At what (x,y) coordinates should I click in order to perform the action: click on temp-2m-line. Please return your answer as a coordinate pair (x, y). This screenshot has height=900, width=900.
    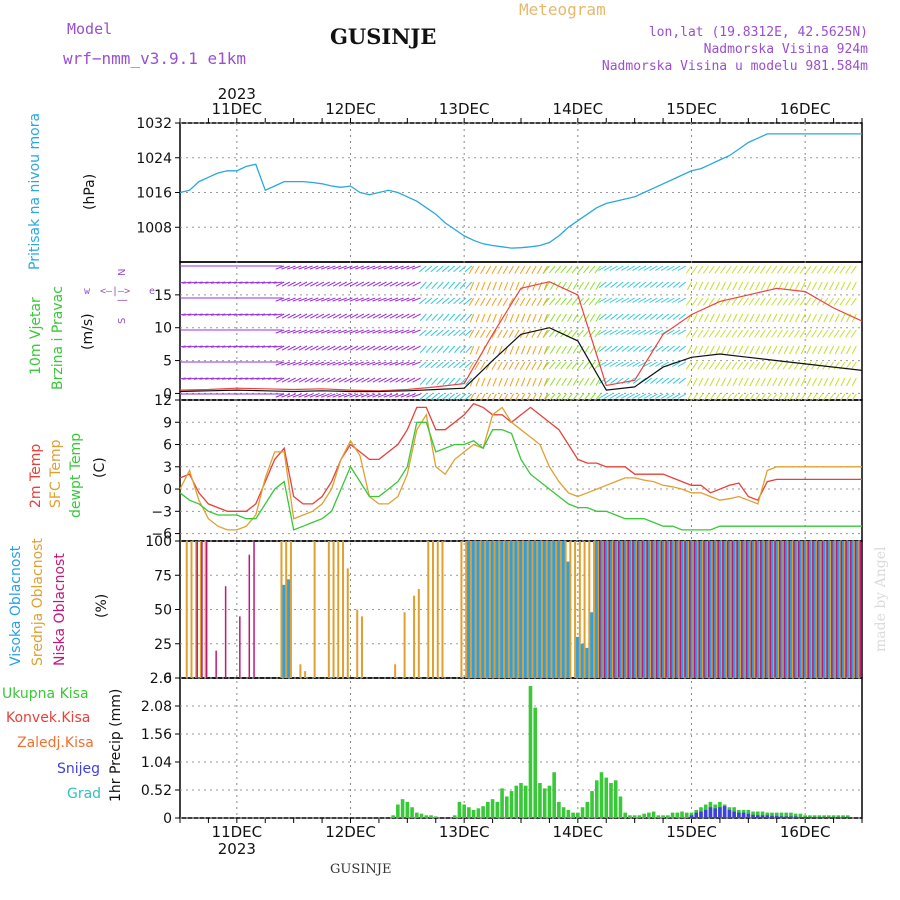
    Looking at the image, I should click on (520, 457).